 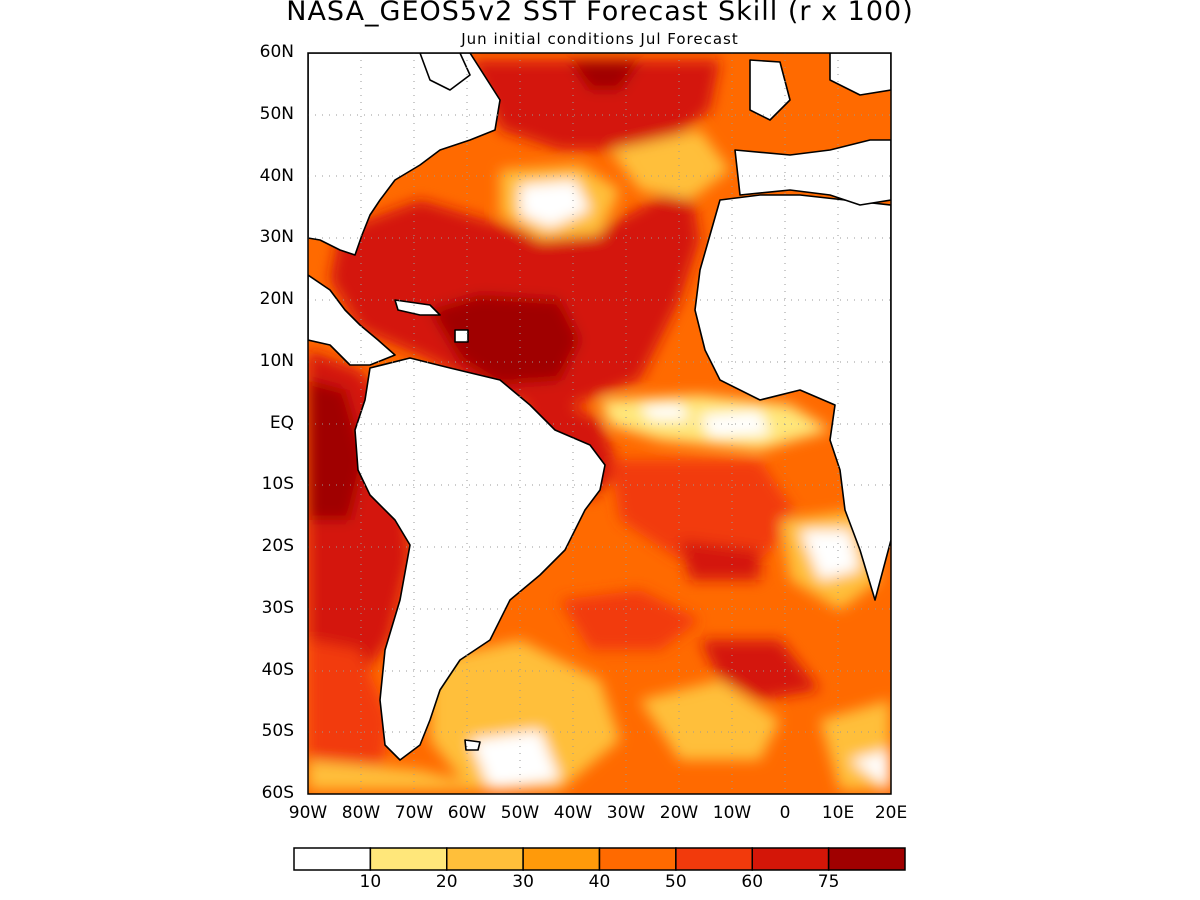 I want to click on lat-label: EQ, so click(x=281, y=422).